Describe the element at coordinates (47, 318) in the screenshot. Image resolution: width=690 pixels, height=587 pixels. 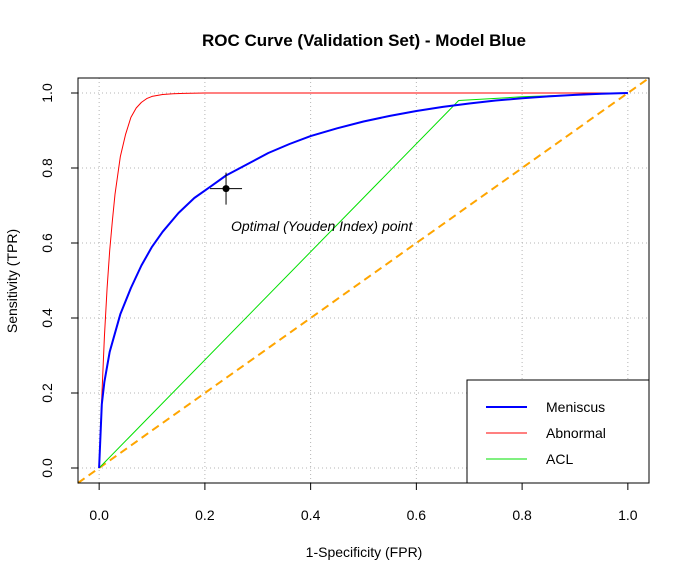
I see `y-tick-label: 0.4` at that location.